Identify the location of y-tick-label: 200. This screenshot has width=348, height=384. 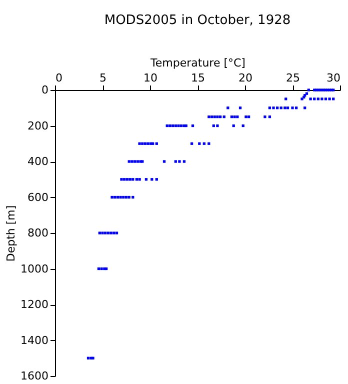
(38, 125).